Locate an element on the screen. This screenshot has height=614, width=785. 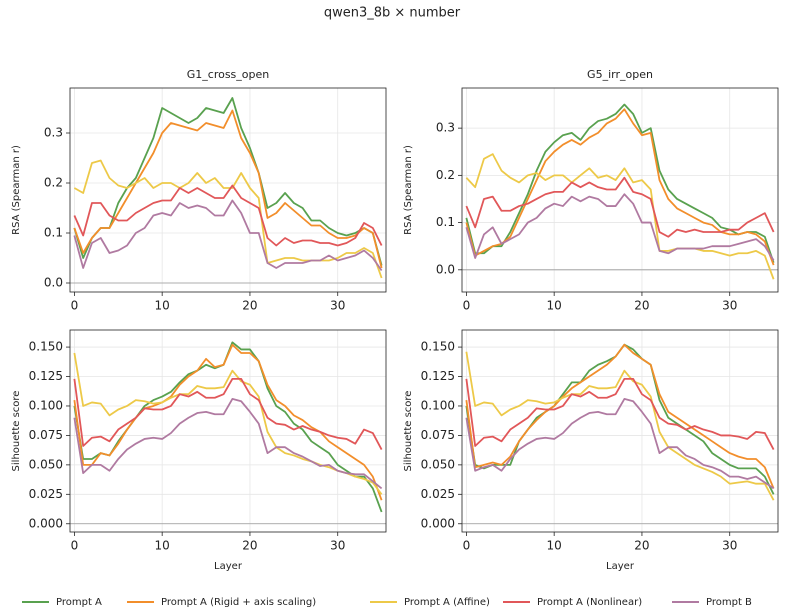
legend-item: Prompt A (Nonlinear) is located at coordinates (572, 602).